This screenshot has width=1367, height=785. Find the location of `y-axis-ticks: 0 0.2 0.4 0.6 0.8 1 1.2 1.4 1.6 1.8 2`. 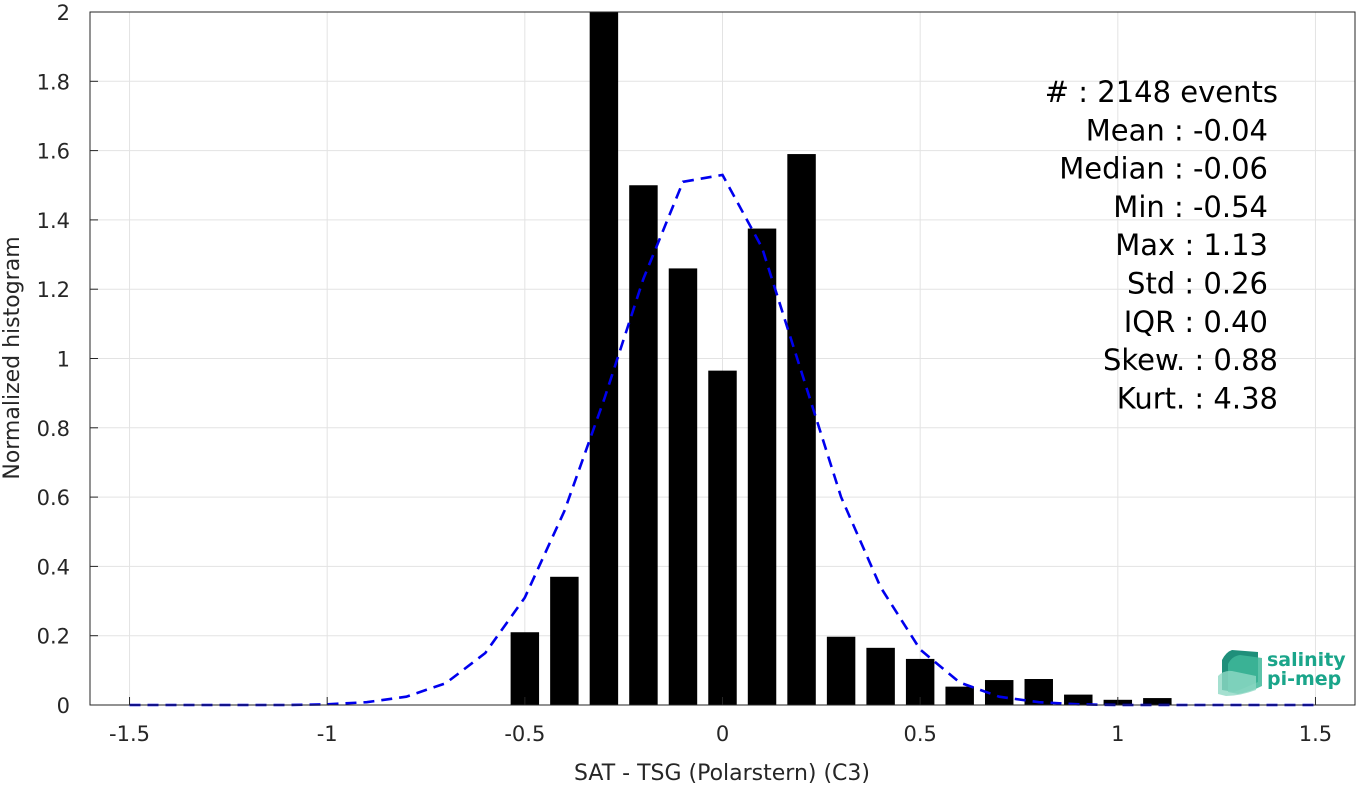

y-axis-ticks: 0 0.2 0.4 0.6 0.8 1 1.2 1.4 1.6 1.8 2 is located at coordinates (67, 359).